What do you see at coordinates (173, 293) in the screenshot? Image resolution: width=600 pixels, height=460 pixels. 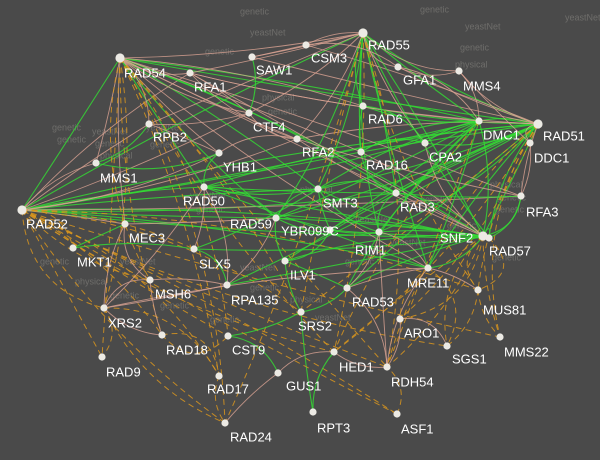 I see `graph-node-label: MSH6` at bounding box center [173, 293].